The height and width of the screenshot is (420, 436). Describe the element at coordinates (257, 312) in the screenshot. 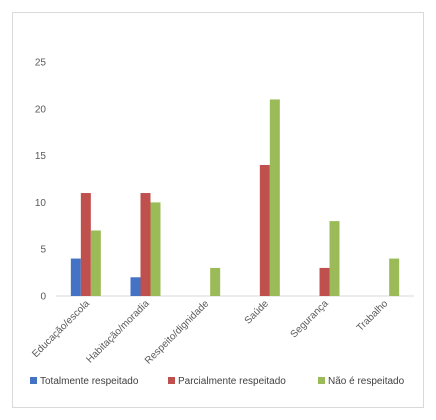

I see `category-label: Saúde` at that location.